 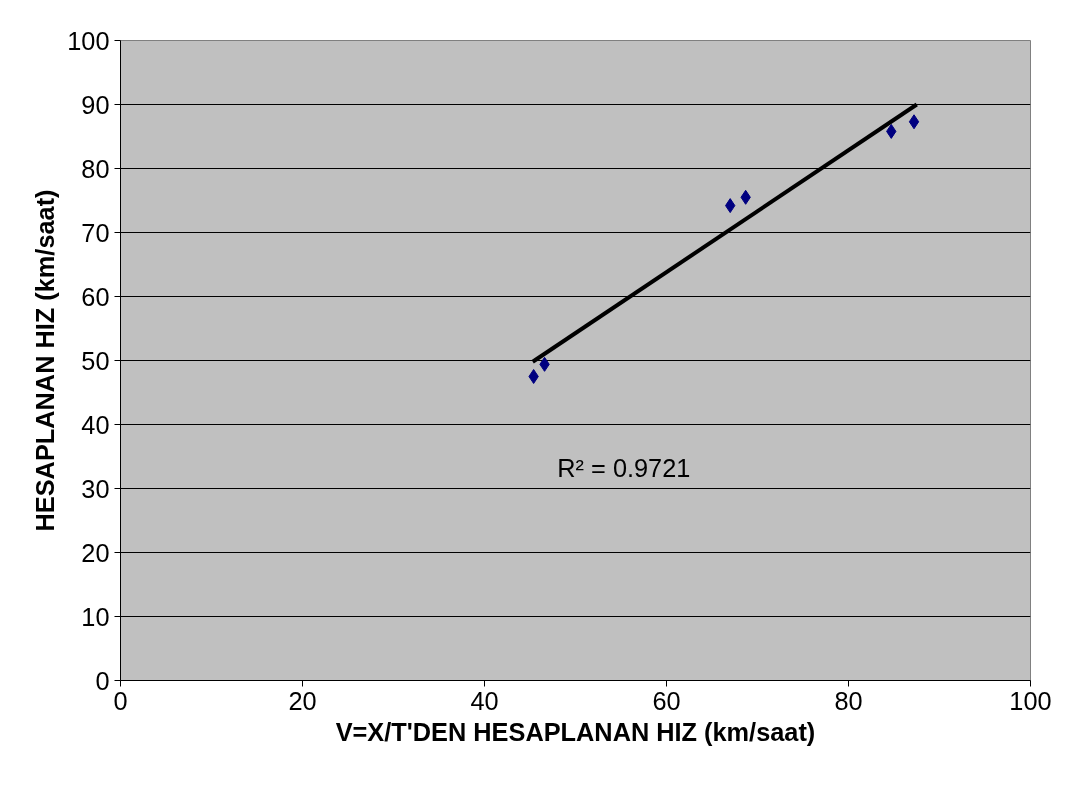 What do you see at coordinates (88, 40) in the screenshot?
I see `y-tick-label: 100` at bounding box center [88, 40].